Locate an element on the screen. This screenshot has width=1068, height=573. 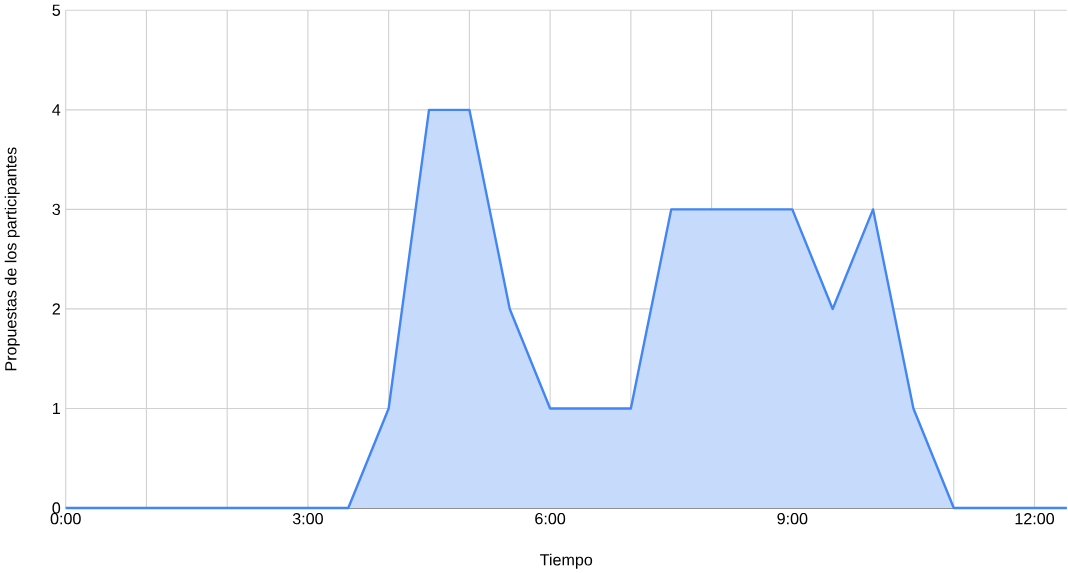
y-tick-label: 4 is located at coordinates (56, 110).